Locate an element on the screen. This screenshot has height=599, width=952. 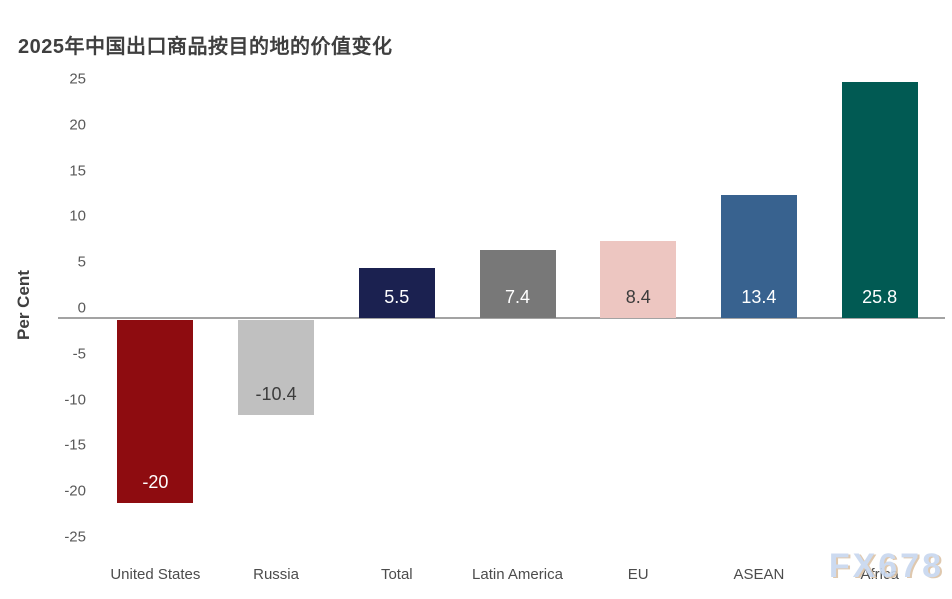
chart-title: 2025年中国出口商品按目的地的价值变化 is located at coordinates (205, 47).